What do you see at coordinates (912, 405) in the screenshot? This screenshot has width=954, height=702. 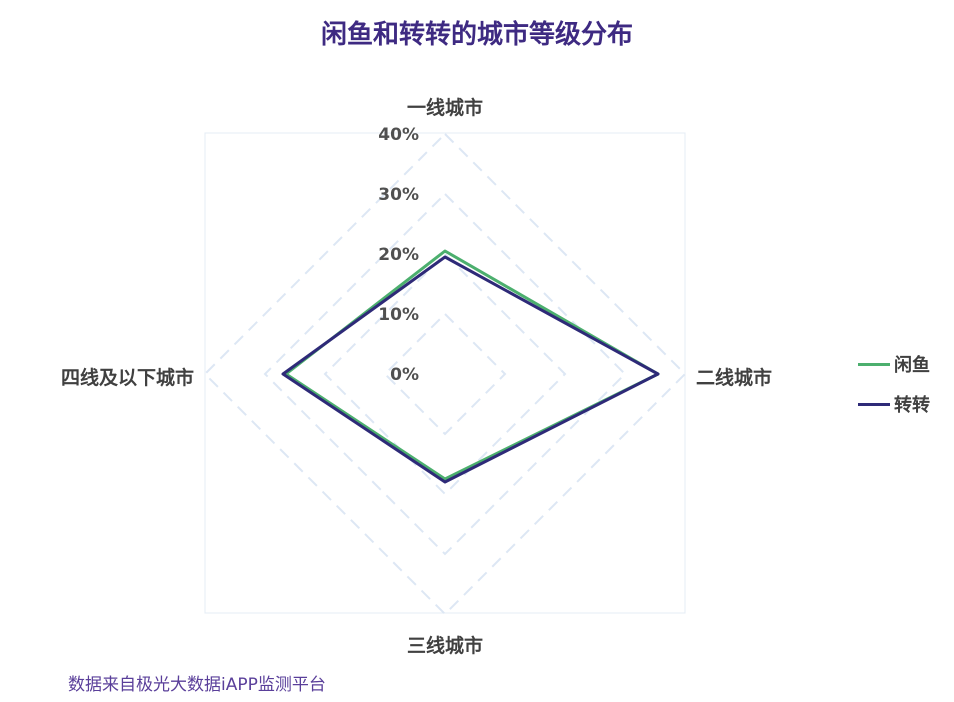 I see `legend-label-zhuanzhuan: 转转` at bounding box center [912, 405].